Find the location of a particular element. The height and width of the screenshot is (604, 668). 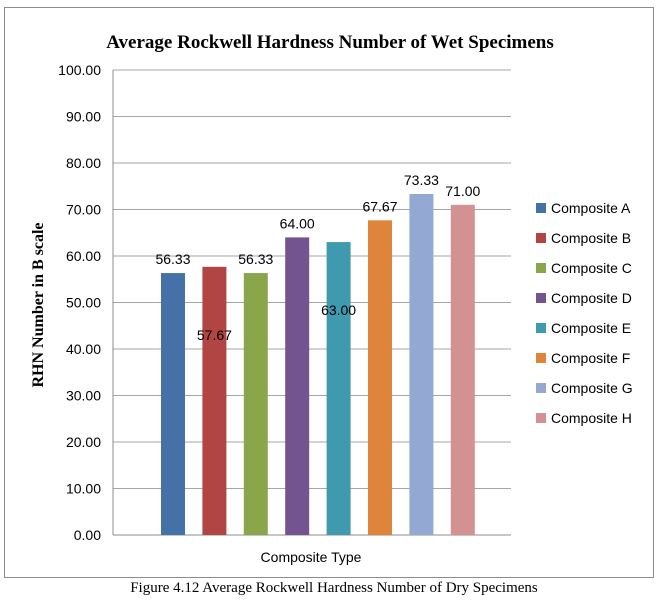

legend-entry: Composite C is located at coordinates (591, 268).